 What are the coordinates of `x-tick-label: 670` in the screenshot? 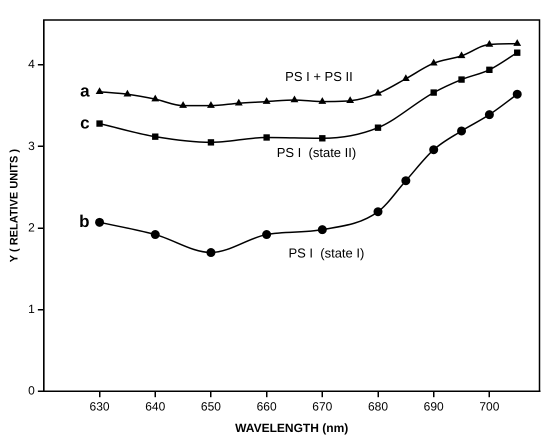 It's located at (322, 407).